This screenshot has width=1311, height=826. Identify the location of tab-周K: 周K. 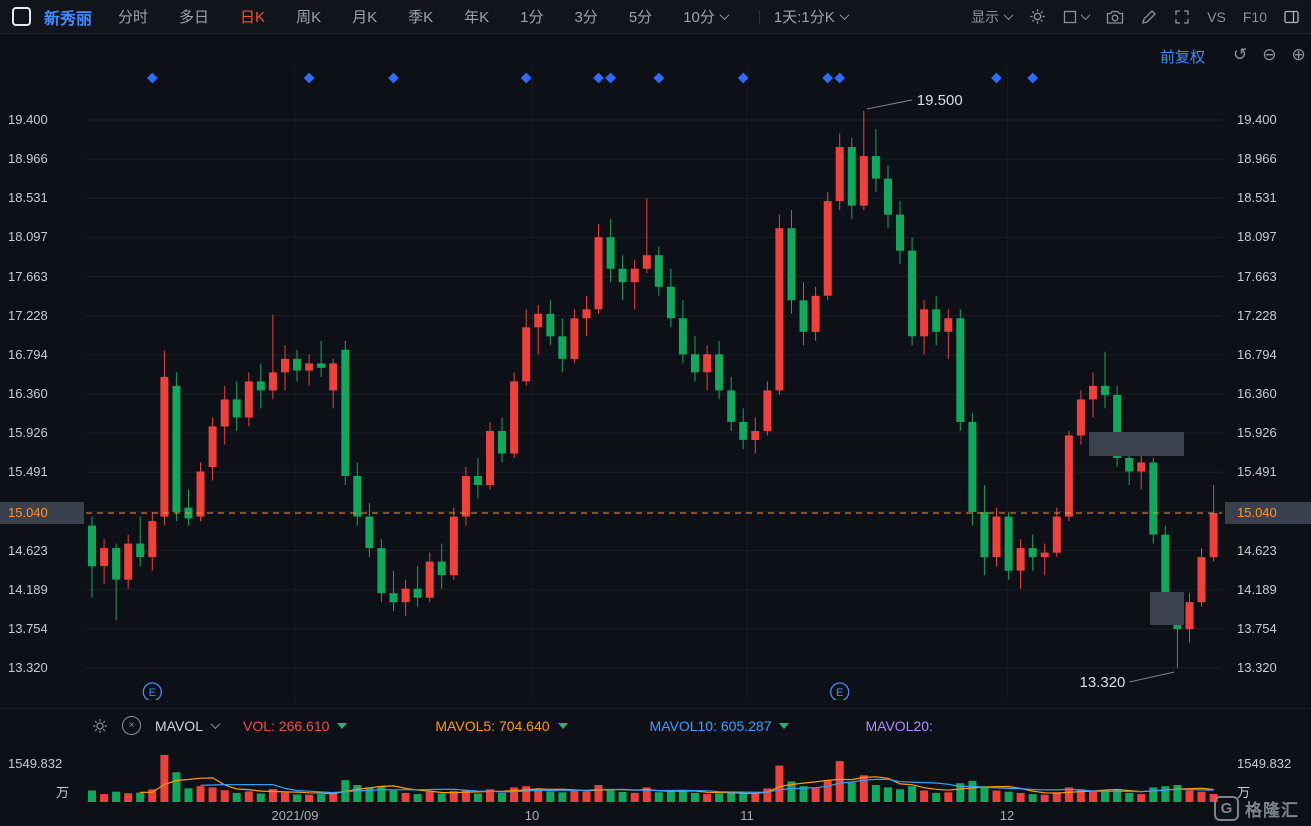
(308, 16).